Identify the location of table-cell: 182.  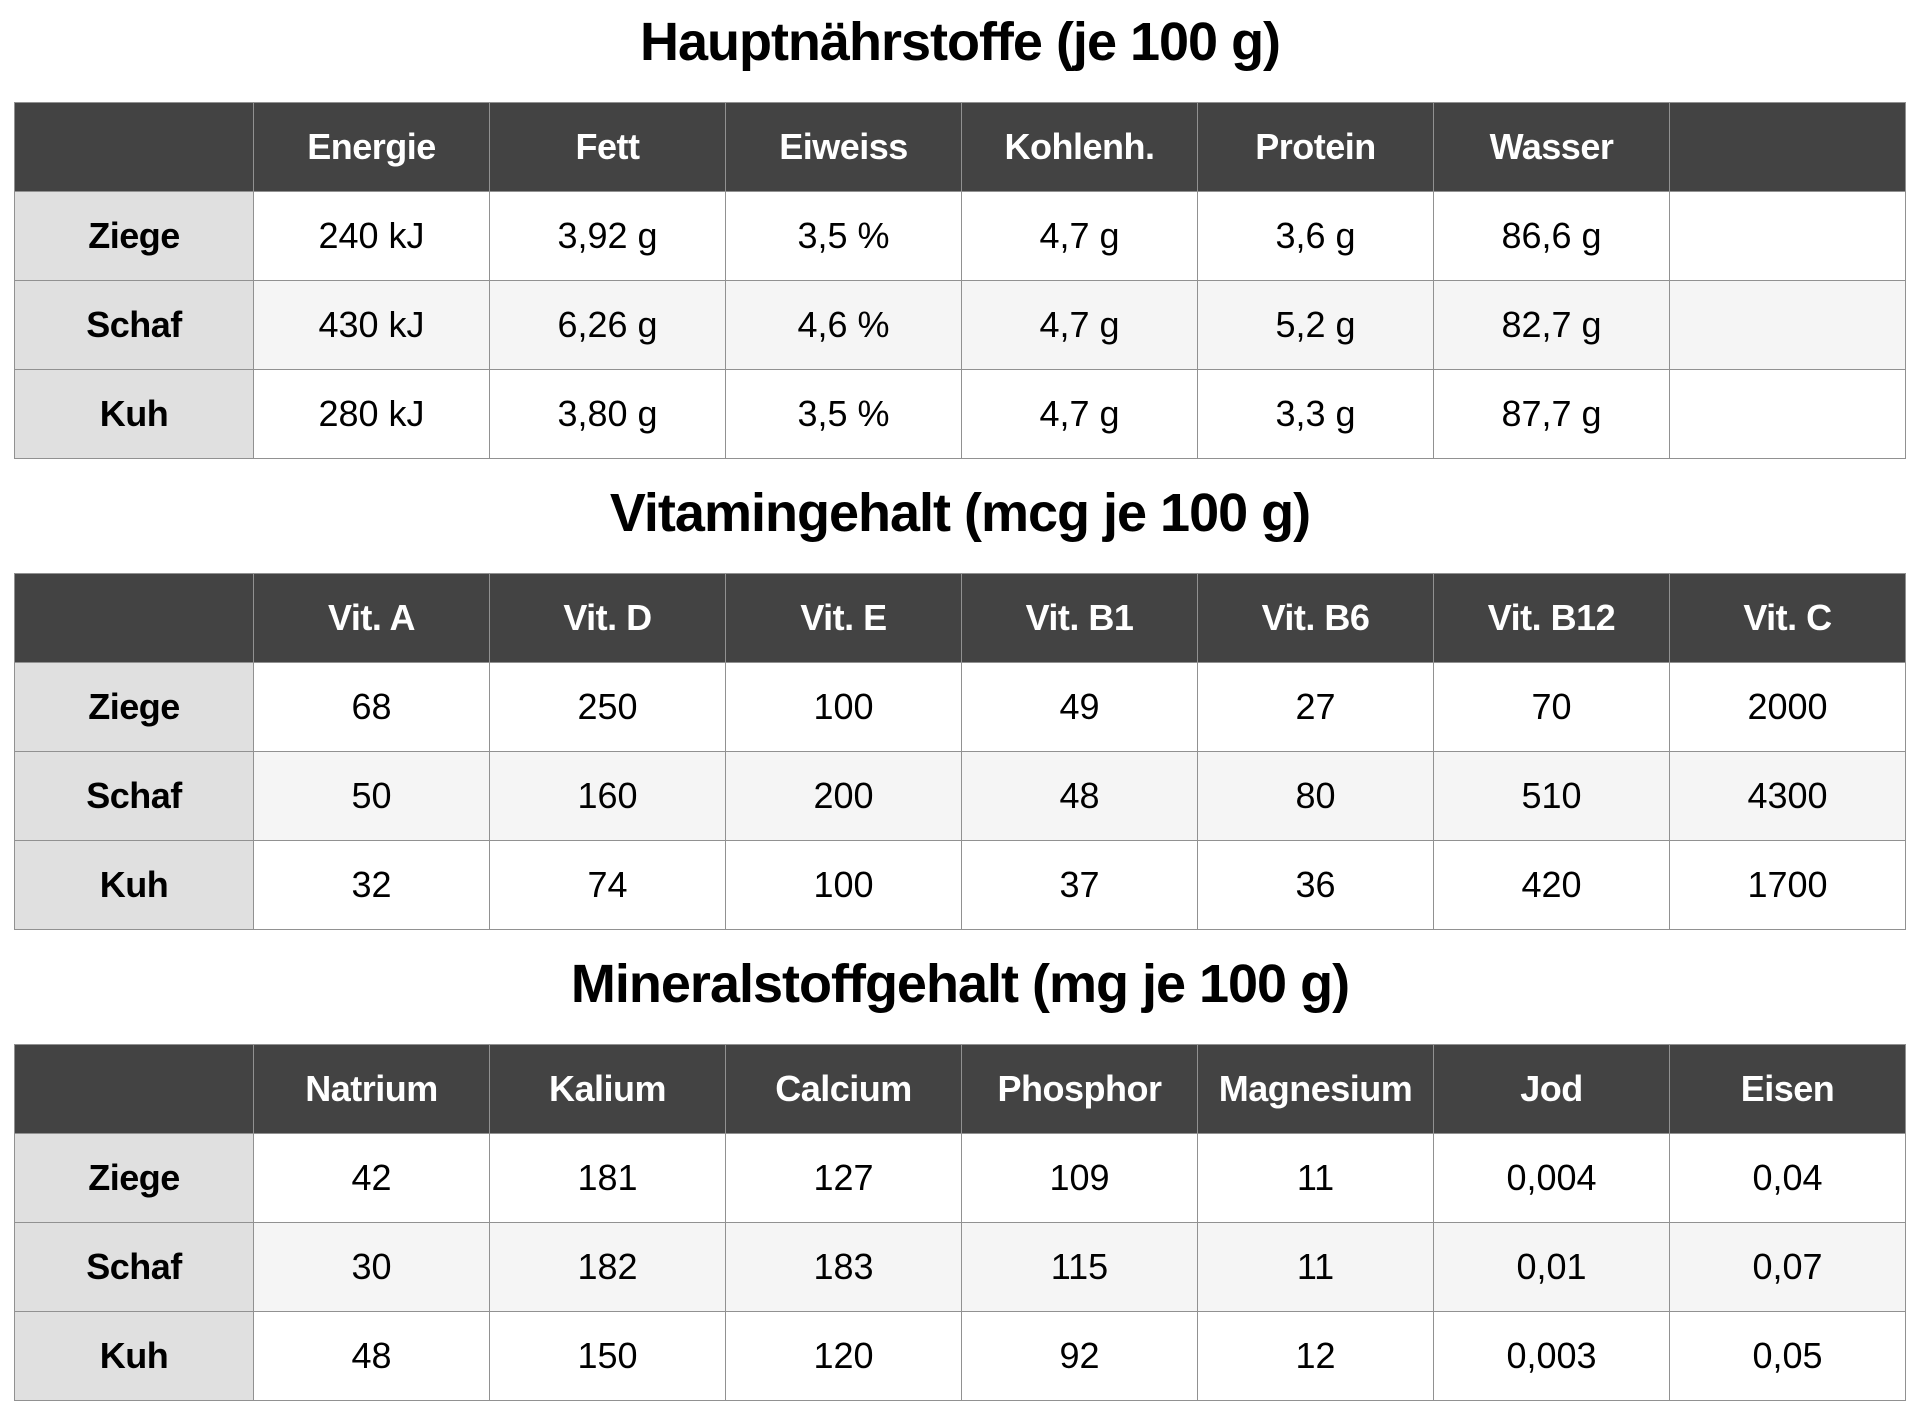
(607, 1267).